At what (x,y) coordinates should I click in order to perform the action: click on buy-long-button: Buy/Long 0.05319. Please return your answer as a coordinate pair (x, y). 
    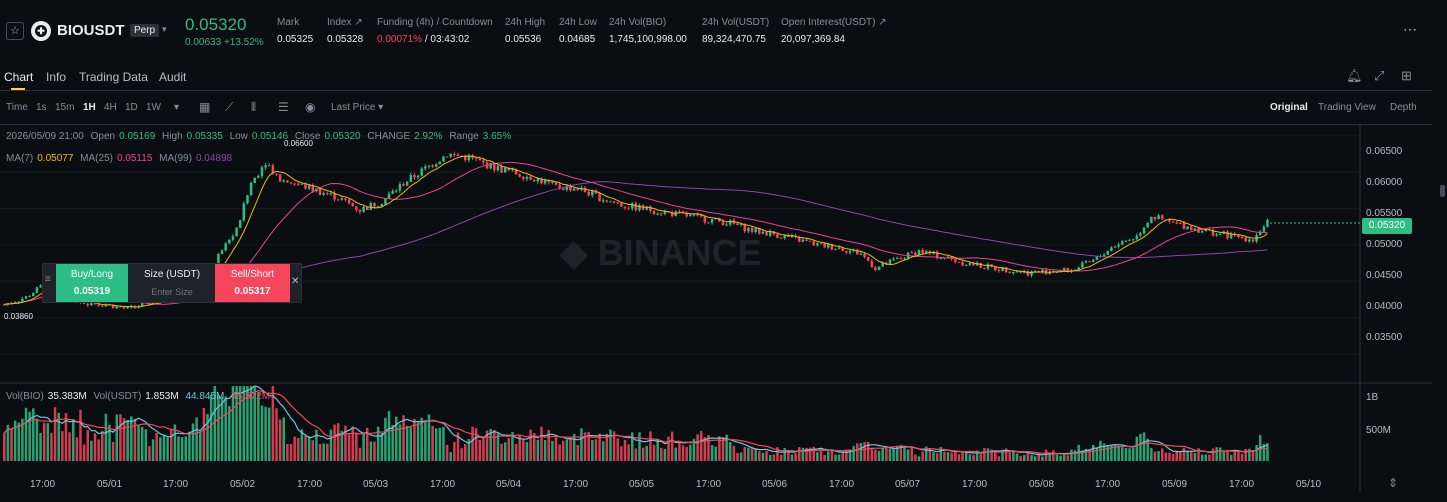
    Looking at the image, I should click on (92, 283).